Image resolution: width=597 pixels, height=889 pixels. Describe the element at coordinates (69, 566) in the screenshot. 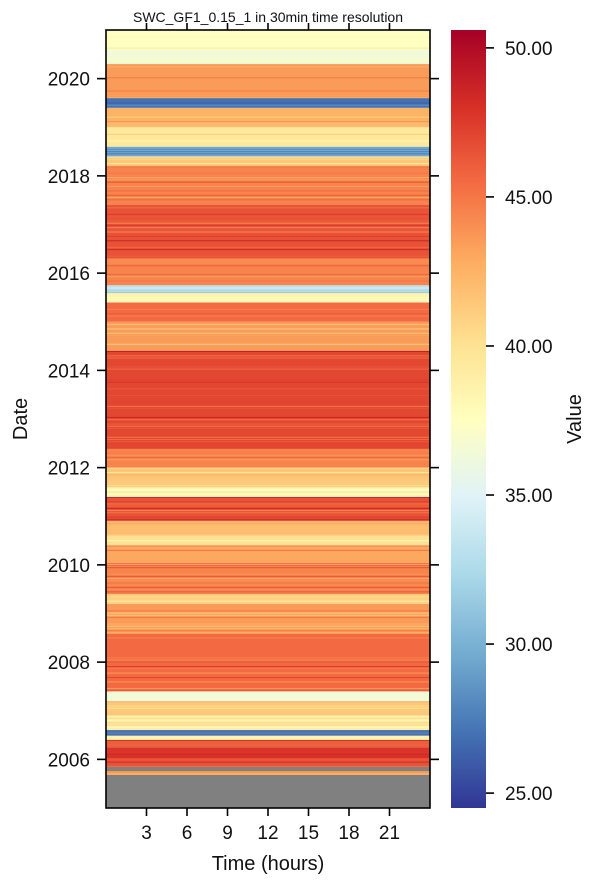

I see `y-tick-label: 2010` at that location.